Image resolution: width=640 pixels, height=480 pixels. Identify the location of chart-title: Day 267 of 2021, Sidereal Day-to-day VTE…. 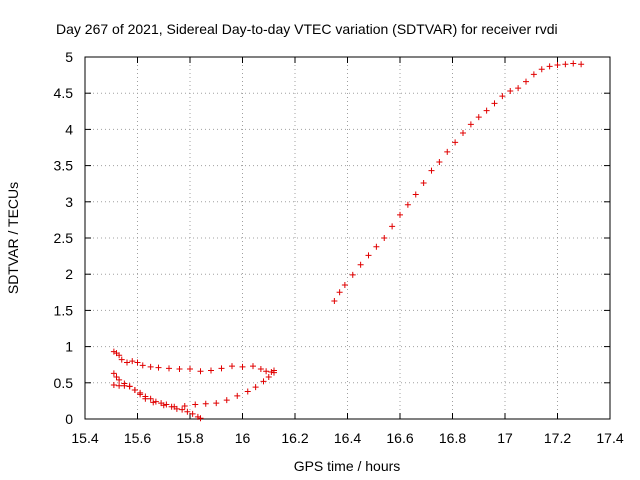
(307, 29).